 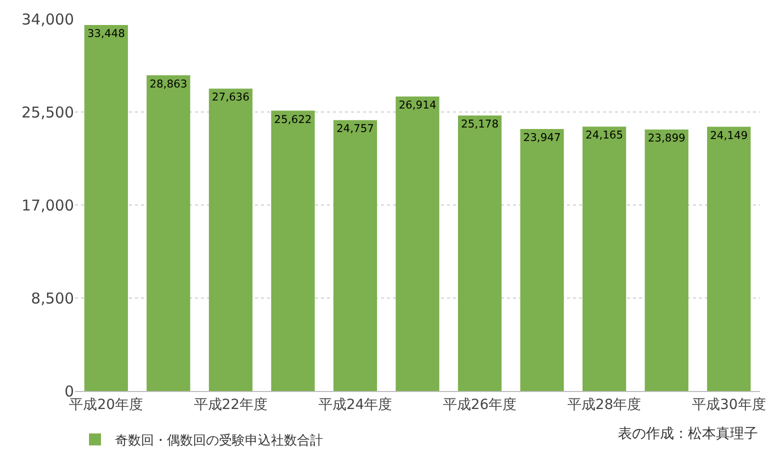 What do you see at coordinates (605, 135) in the screenshot?
I see `data-label: 24,165` at bounding box center [605, 135].